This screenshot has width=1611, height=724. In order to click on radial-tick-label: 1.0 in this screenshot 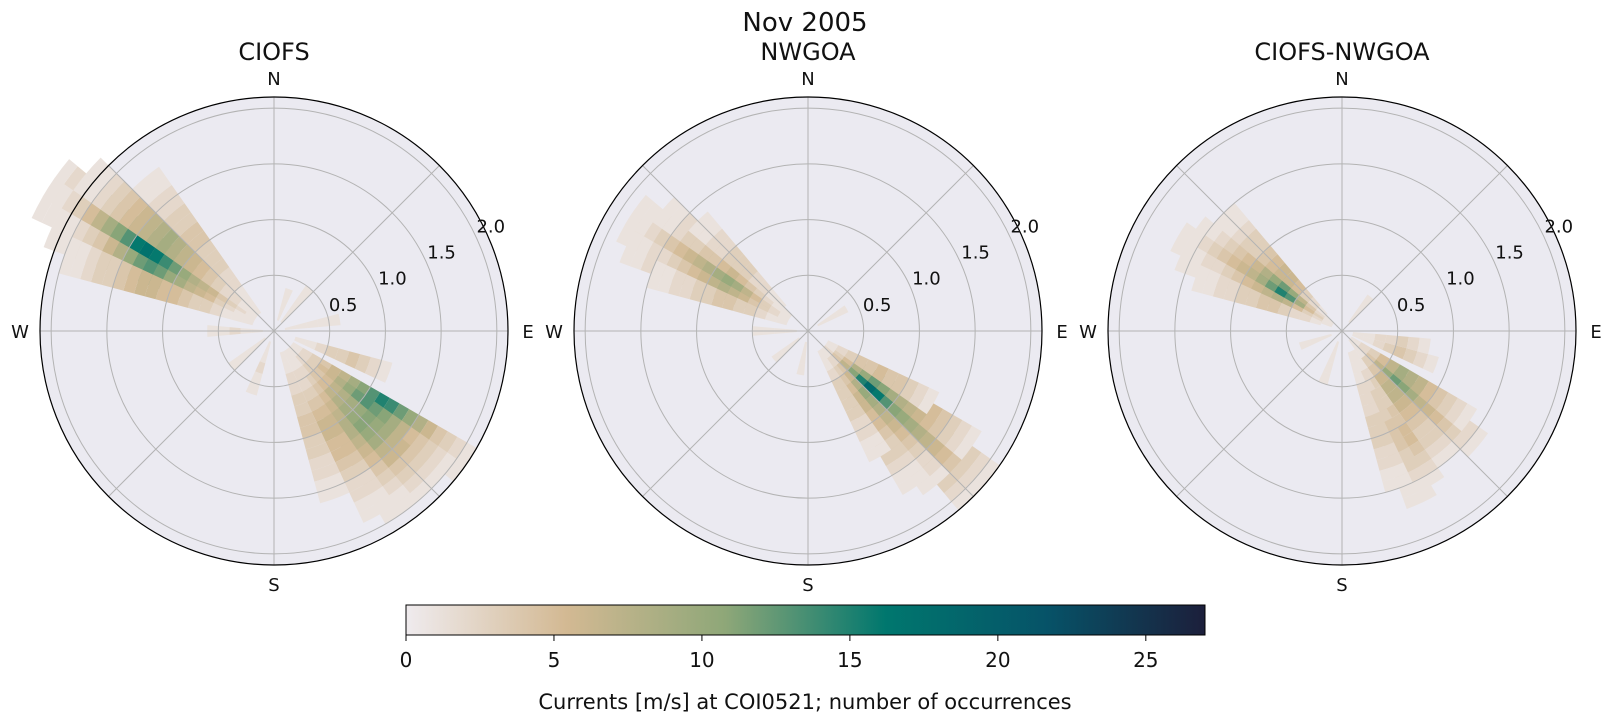, I will do `click(1460, 279)`.